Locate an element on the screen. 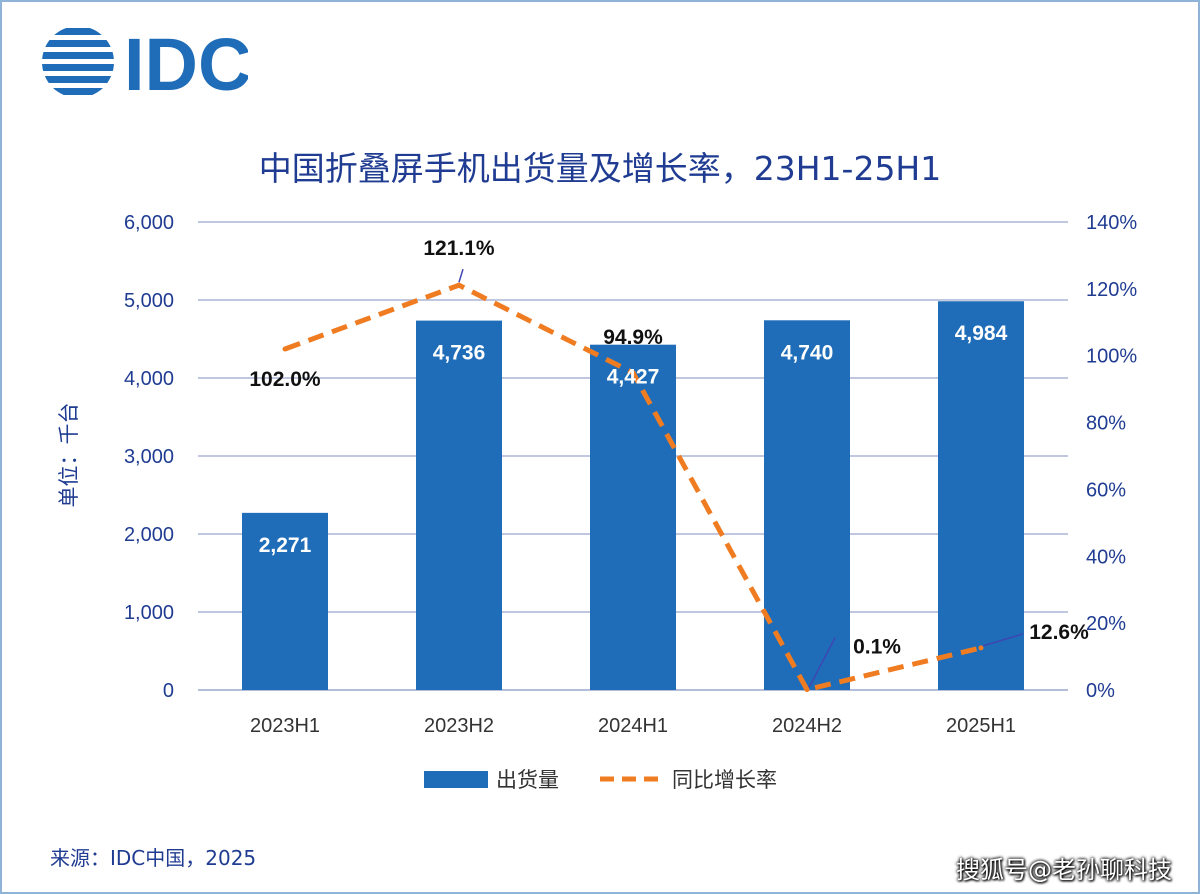 The width and height of the screenshot is (1200, 894). chart-title: 中国折叠屏手机出货量及增长率，23H1-25H1 is located at coordinates (600, 168).